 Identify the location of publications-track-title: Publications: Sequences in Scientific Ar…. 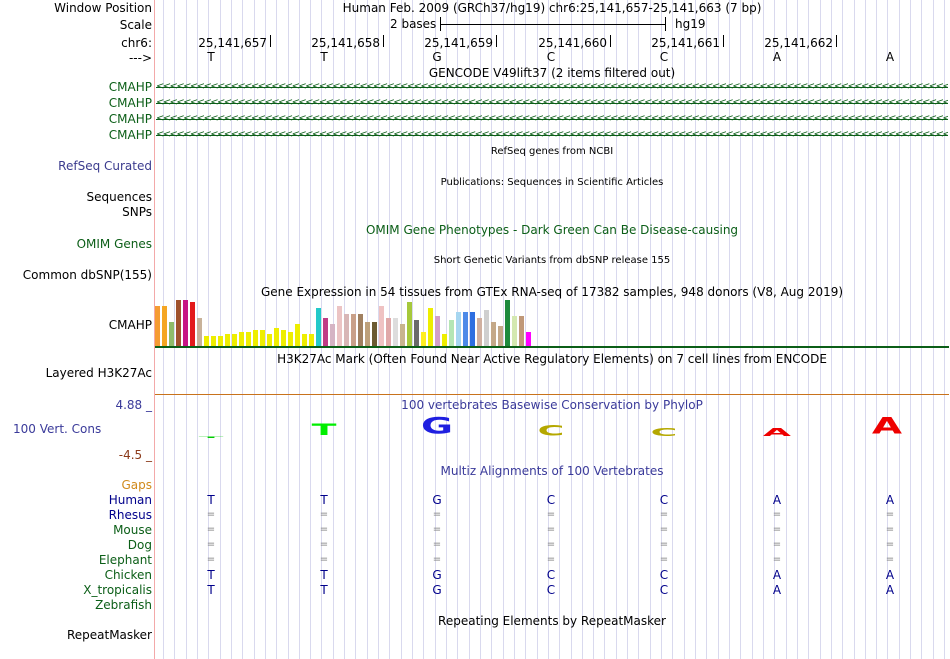
(552, 182).